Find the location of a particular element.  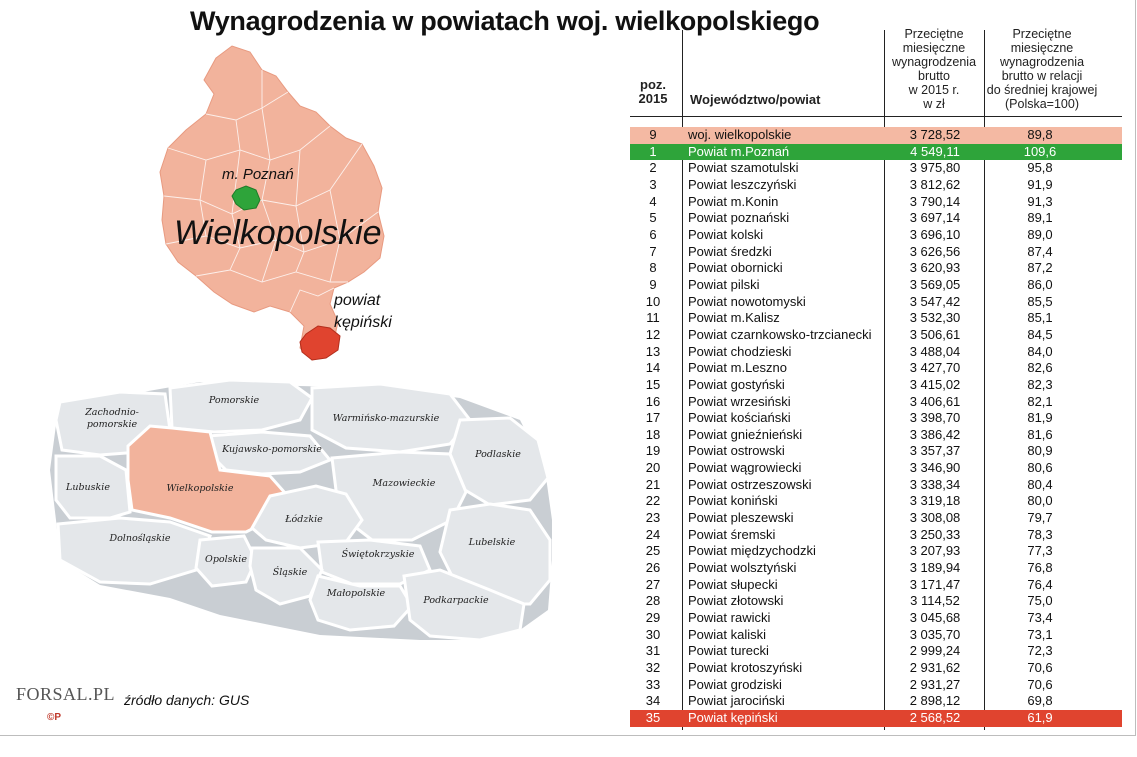

name-cell: Powiat poznański is located at coordinates (739, 218).